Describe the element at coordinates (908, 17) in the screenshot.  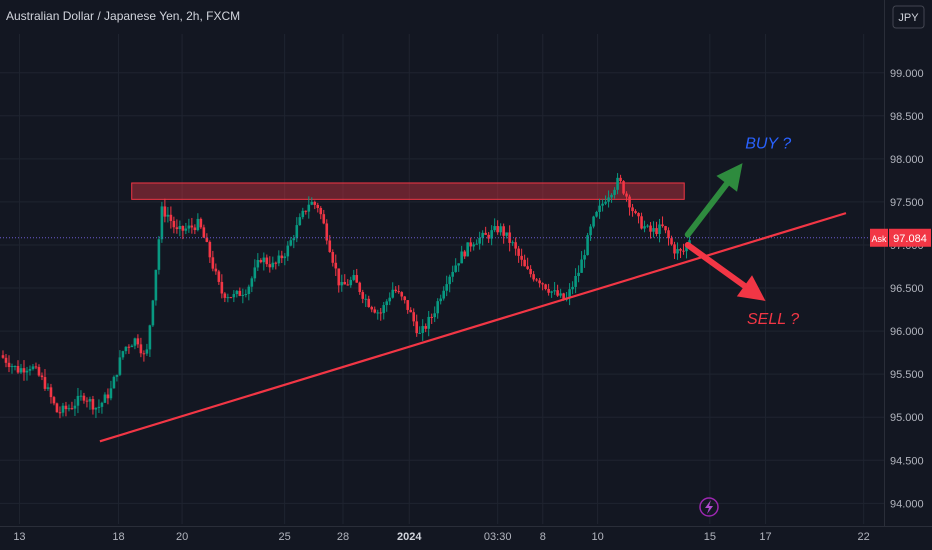
I see `currency-button: JPY` at that location.